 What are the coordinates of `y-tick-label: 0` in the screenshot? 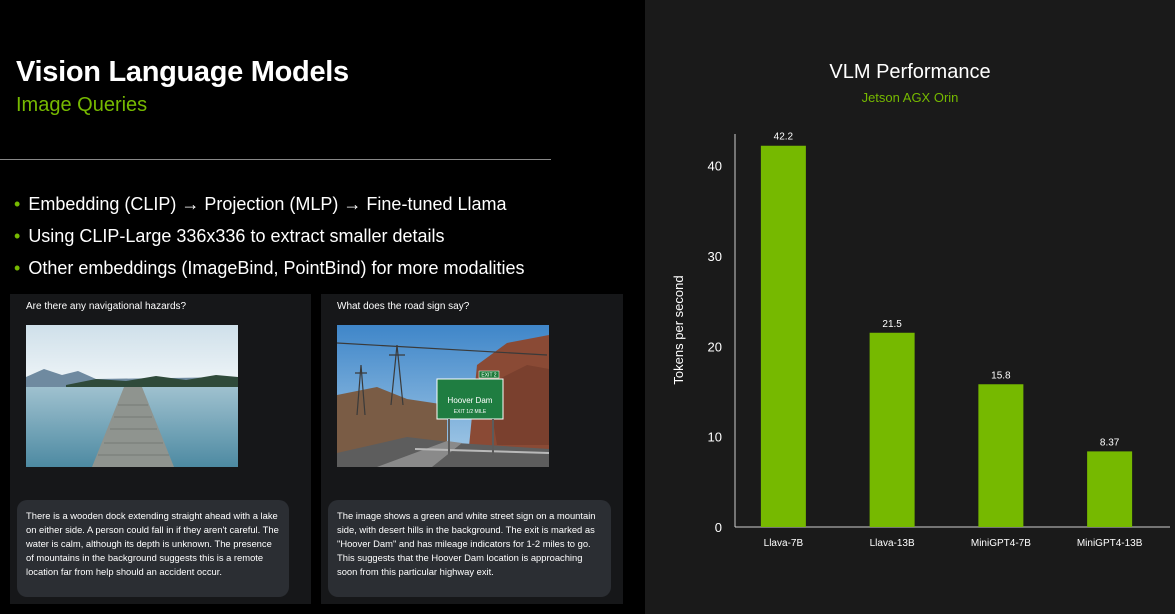 It's located at (718, 527).